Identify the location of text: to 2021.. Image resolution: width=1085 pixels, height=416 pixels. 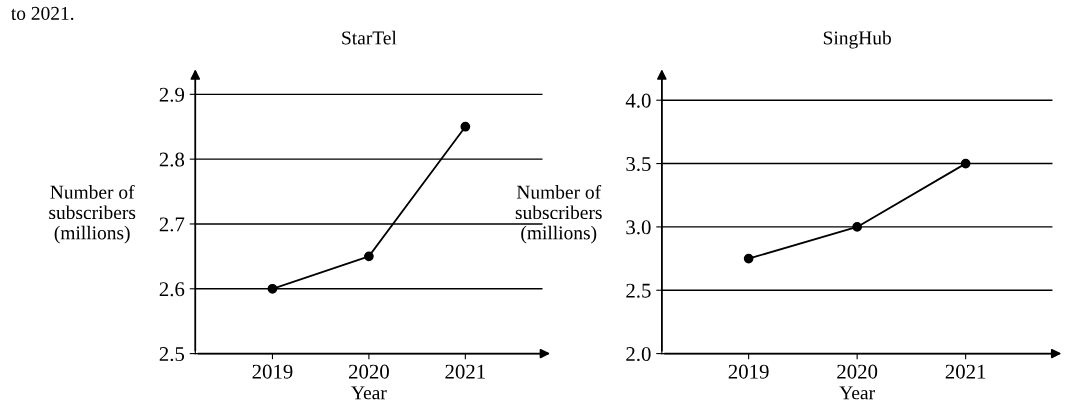
(42, 13).